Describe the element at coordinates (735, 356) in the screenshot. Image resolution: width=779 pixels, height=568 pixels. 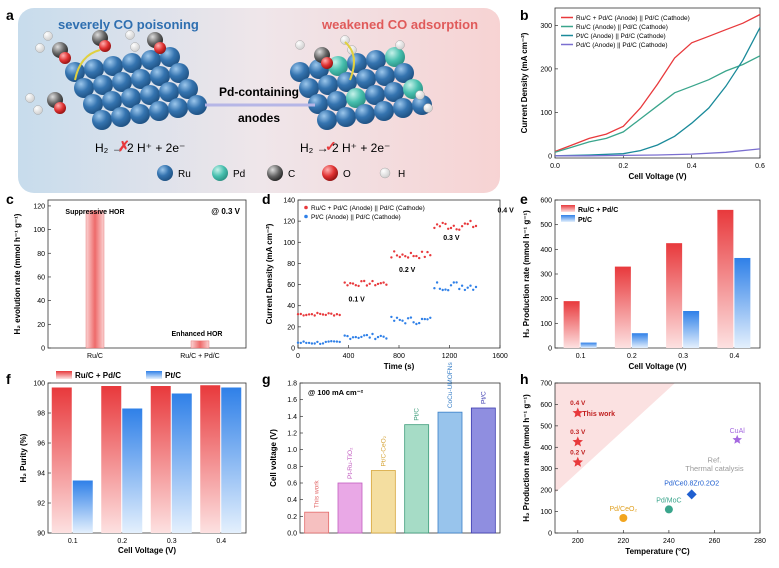
I see `x-category-label: 0.4` at that location.